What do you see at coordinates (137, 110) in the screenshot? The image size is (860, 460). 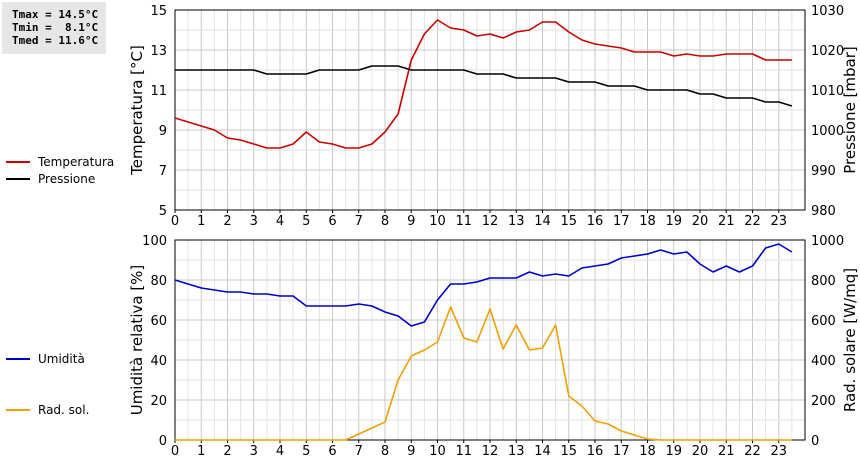 I see `y-axis-title-left: Temperatura [°C]` at bounding box center [137, 110].